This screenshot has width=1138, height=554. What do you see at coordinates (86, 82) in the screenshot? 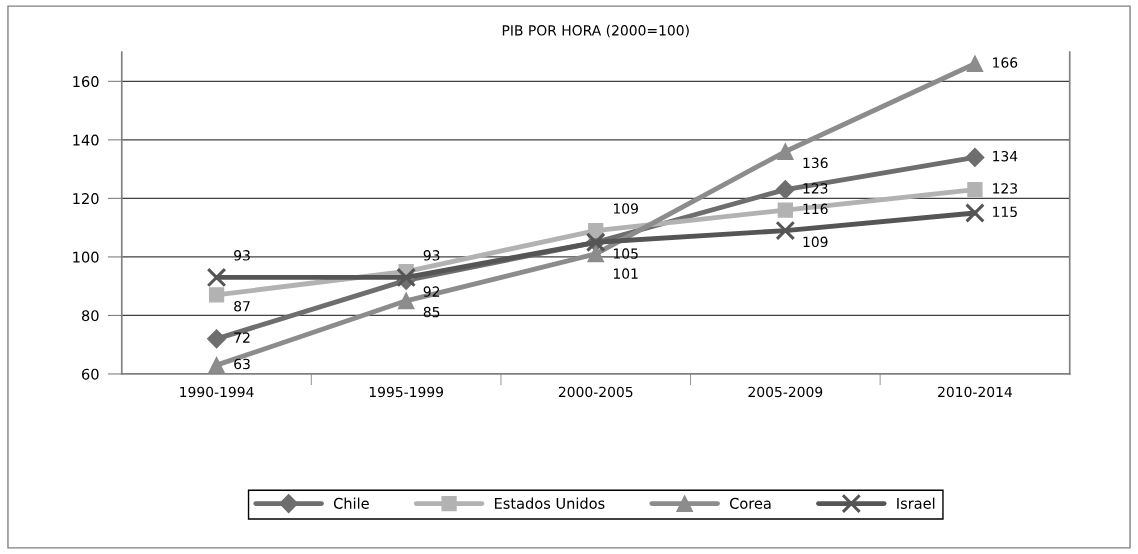
I see `y-tick-label: 160` at bounding box center [86, 82].